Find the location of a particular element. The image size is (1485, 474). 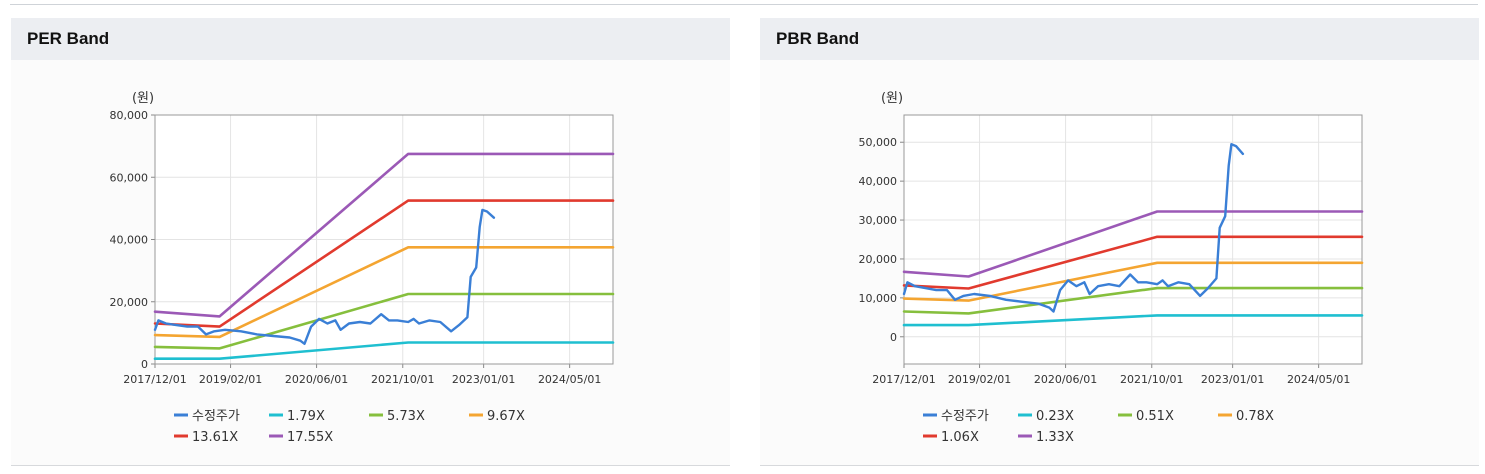

legend-label: 17.55X is located at coordinates (310, 437).